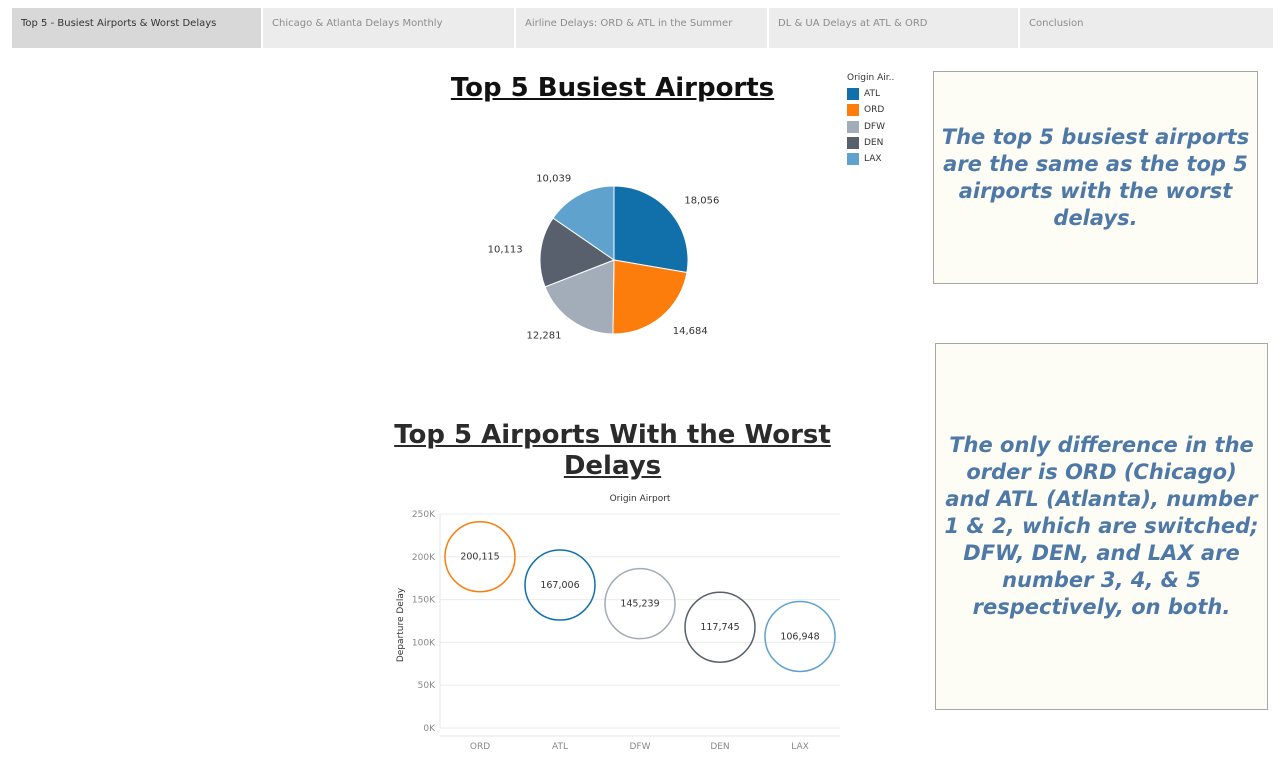 This screenshot has width=1287, height=765. What do you see at coordinates (887, 110) in the screenshot?
I see `legend-item-ord: ORD` at bounding box center [887, 110].